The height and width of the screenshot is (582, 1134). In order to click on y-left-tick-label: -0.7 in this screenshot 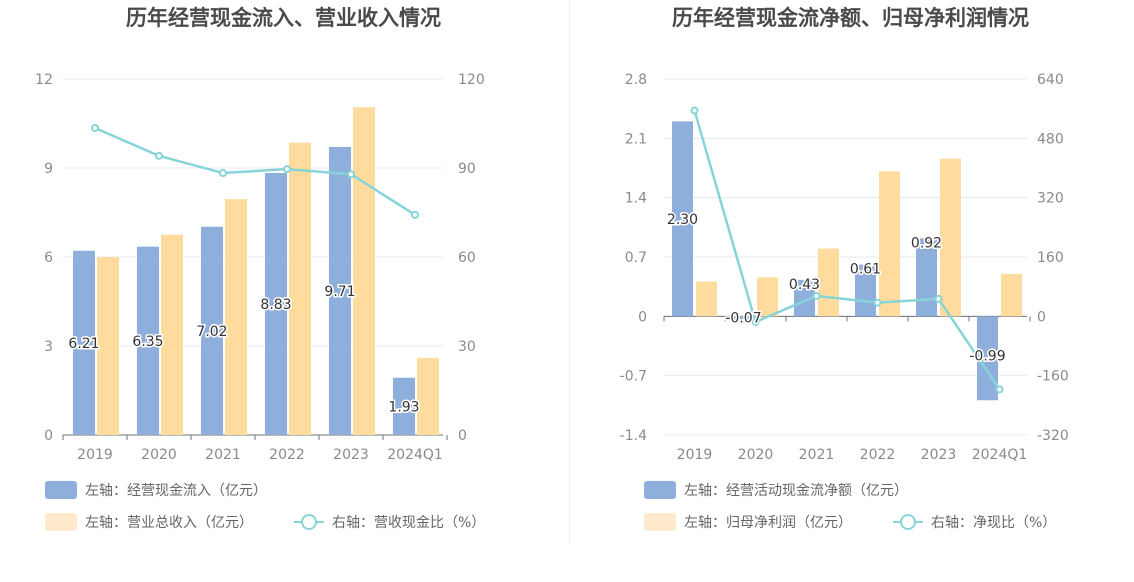, I will do `click(633, 377)`.